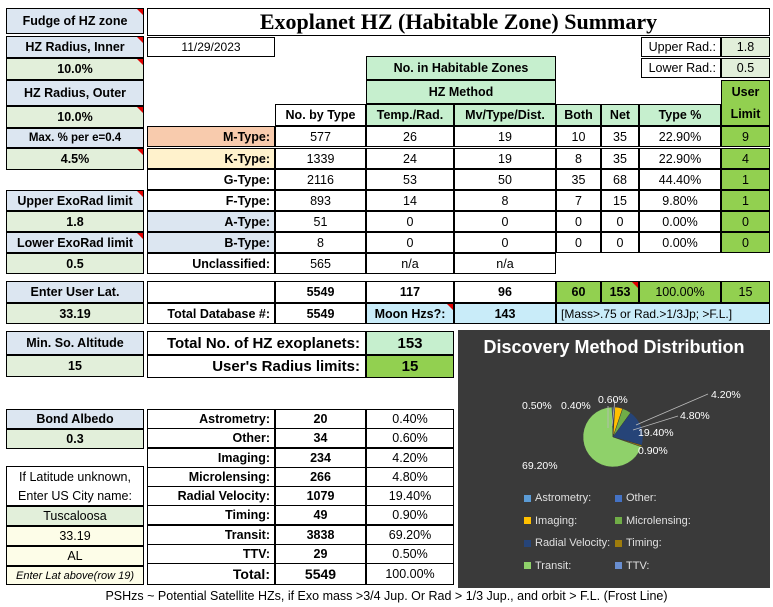 Image resolution: width=773 pixels, height=607 pixels. Describe the element at coordinates (75, 496) in the screenshot. I see `lat-unknown-line2: Enter US City name:` at that location.